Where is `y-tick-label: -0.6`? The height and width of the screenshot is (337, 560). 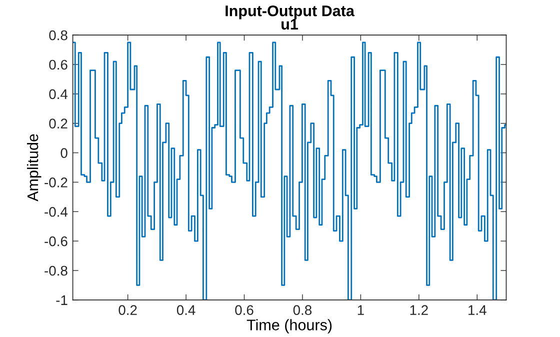 y-tick-label: -0.6 is located at coordinates (56, 241).